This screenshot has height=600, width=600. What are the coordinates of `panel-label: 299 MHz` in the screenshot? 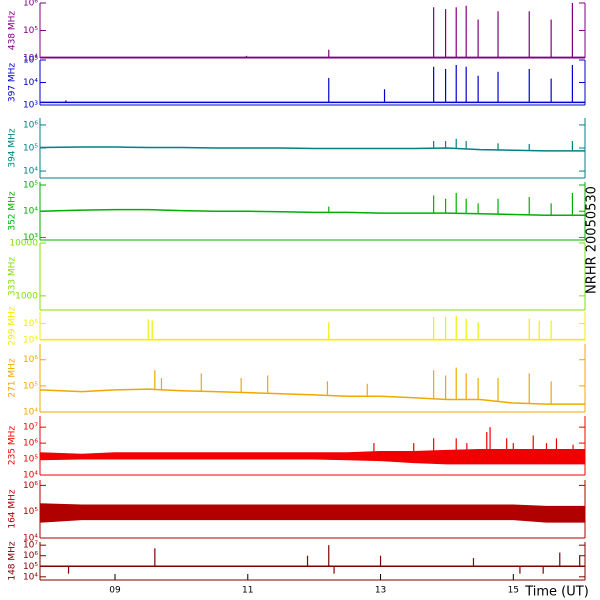 It's located at (13, 326).